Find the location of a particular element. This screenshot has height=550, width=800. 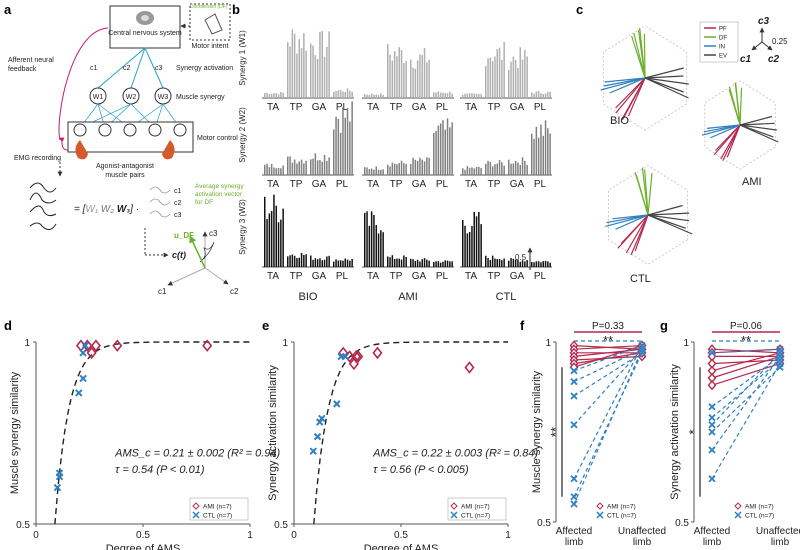

emg-traces is located at coordinates (43, 206).